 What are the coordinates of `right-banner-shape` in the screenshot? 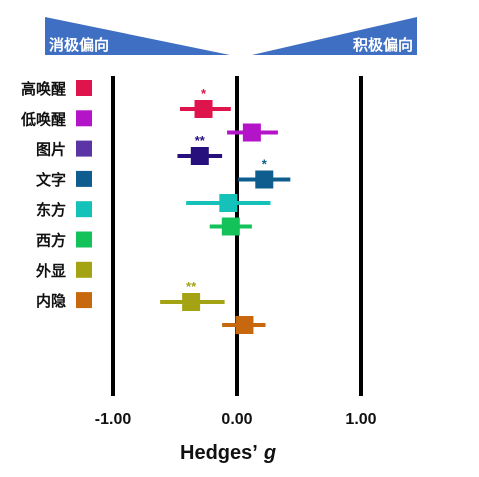 It's located at (334, 36).